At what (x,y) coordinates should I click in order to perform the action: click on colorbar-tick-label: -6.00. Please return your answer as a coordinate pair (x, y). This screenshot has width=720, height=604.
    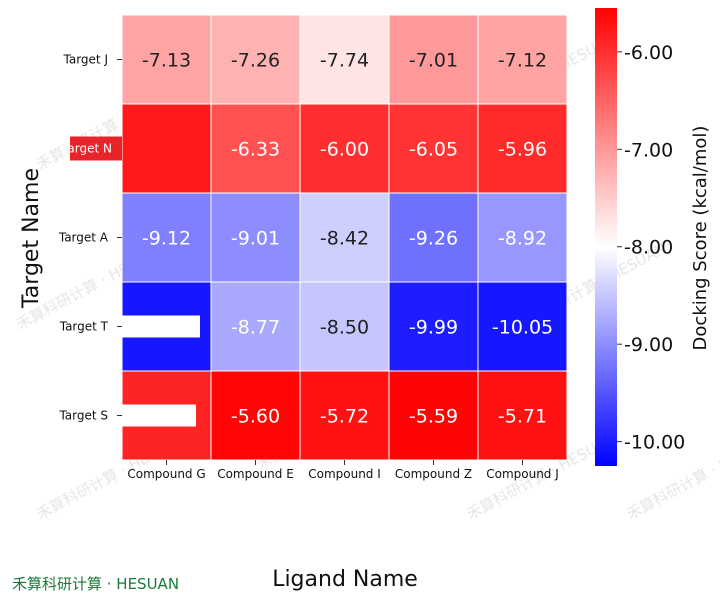
    Looking at the image, I should click on (648, 53).